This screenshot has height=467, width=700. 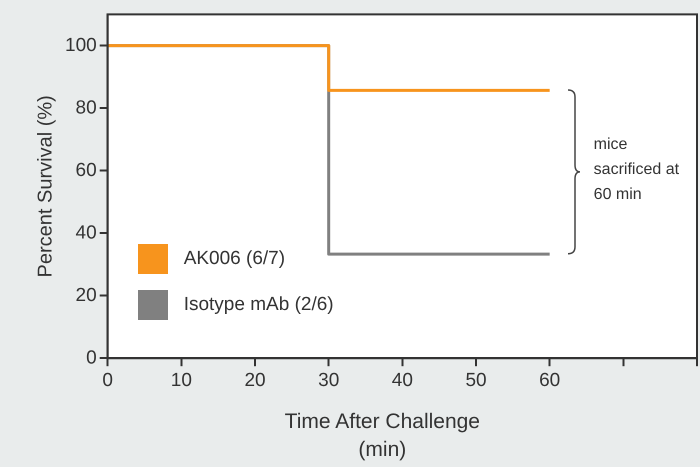 What do you see at coordinates (382, 436) in the screenshot?
I see `x-axis-title: Time After Challenge (min)` at bounding box center [382, 436].